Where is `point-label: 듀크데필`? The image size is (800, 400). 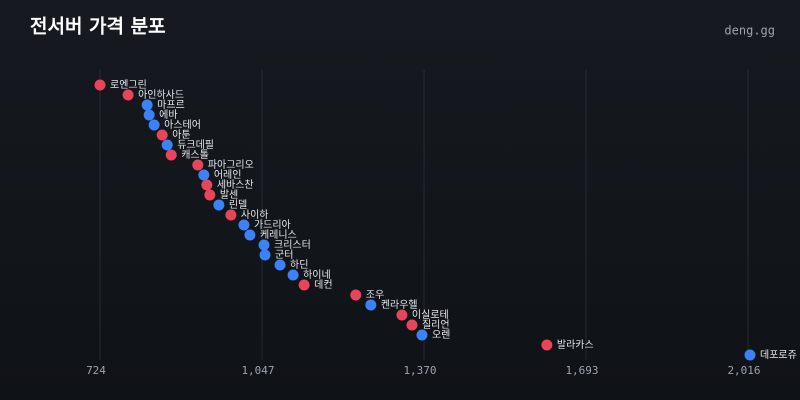
point-label: 듀크데필 is located at coordinates (195, 145).